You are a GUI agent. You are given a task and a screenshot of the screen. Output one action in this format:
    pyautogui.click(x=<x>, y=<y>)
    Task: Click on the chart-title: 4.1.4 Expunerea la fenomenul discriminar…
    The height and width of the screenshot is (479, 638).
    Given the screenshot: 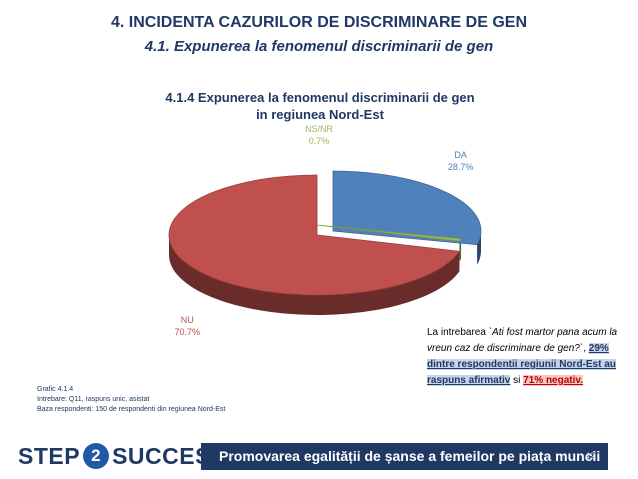 What is the action you would take?
    pyautogui.click(x=320, y=106)
    